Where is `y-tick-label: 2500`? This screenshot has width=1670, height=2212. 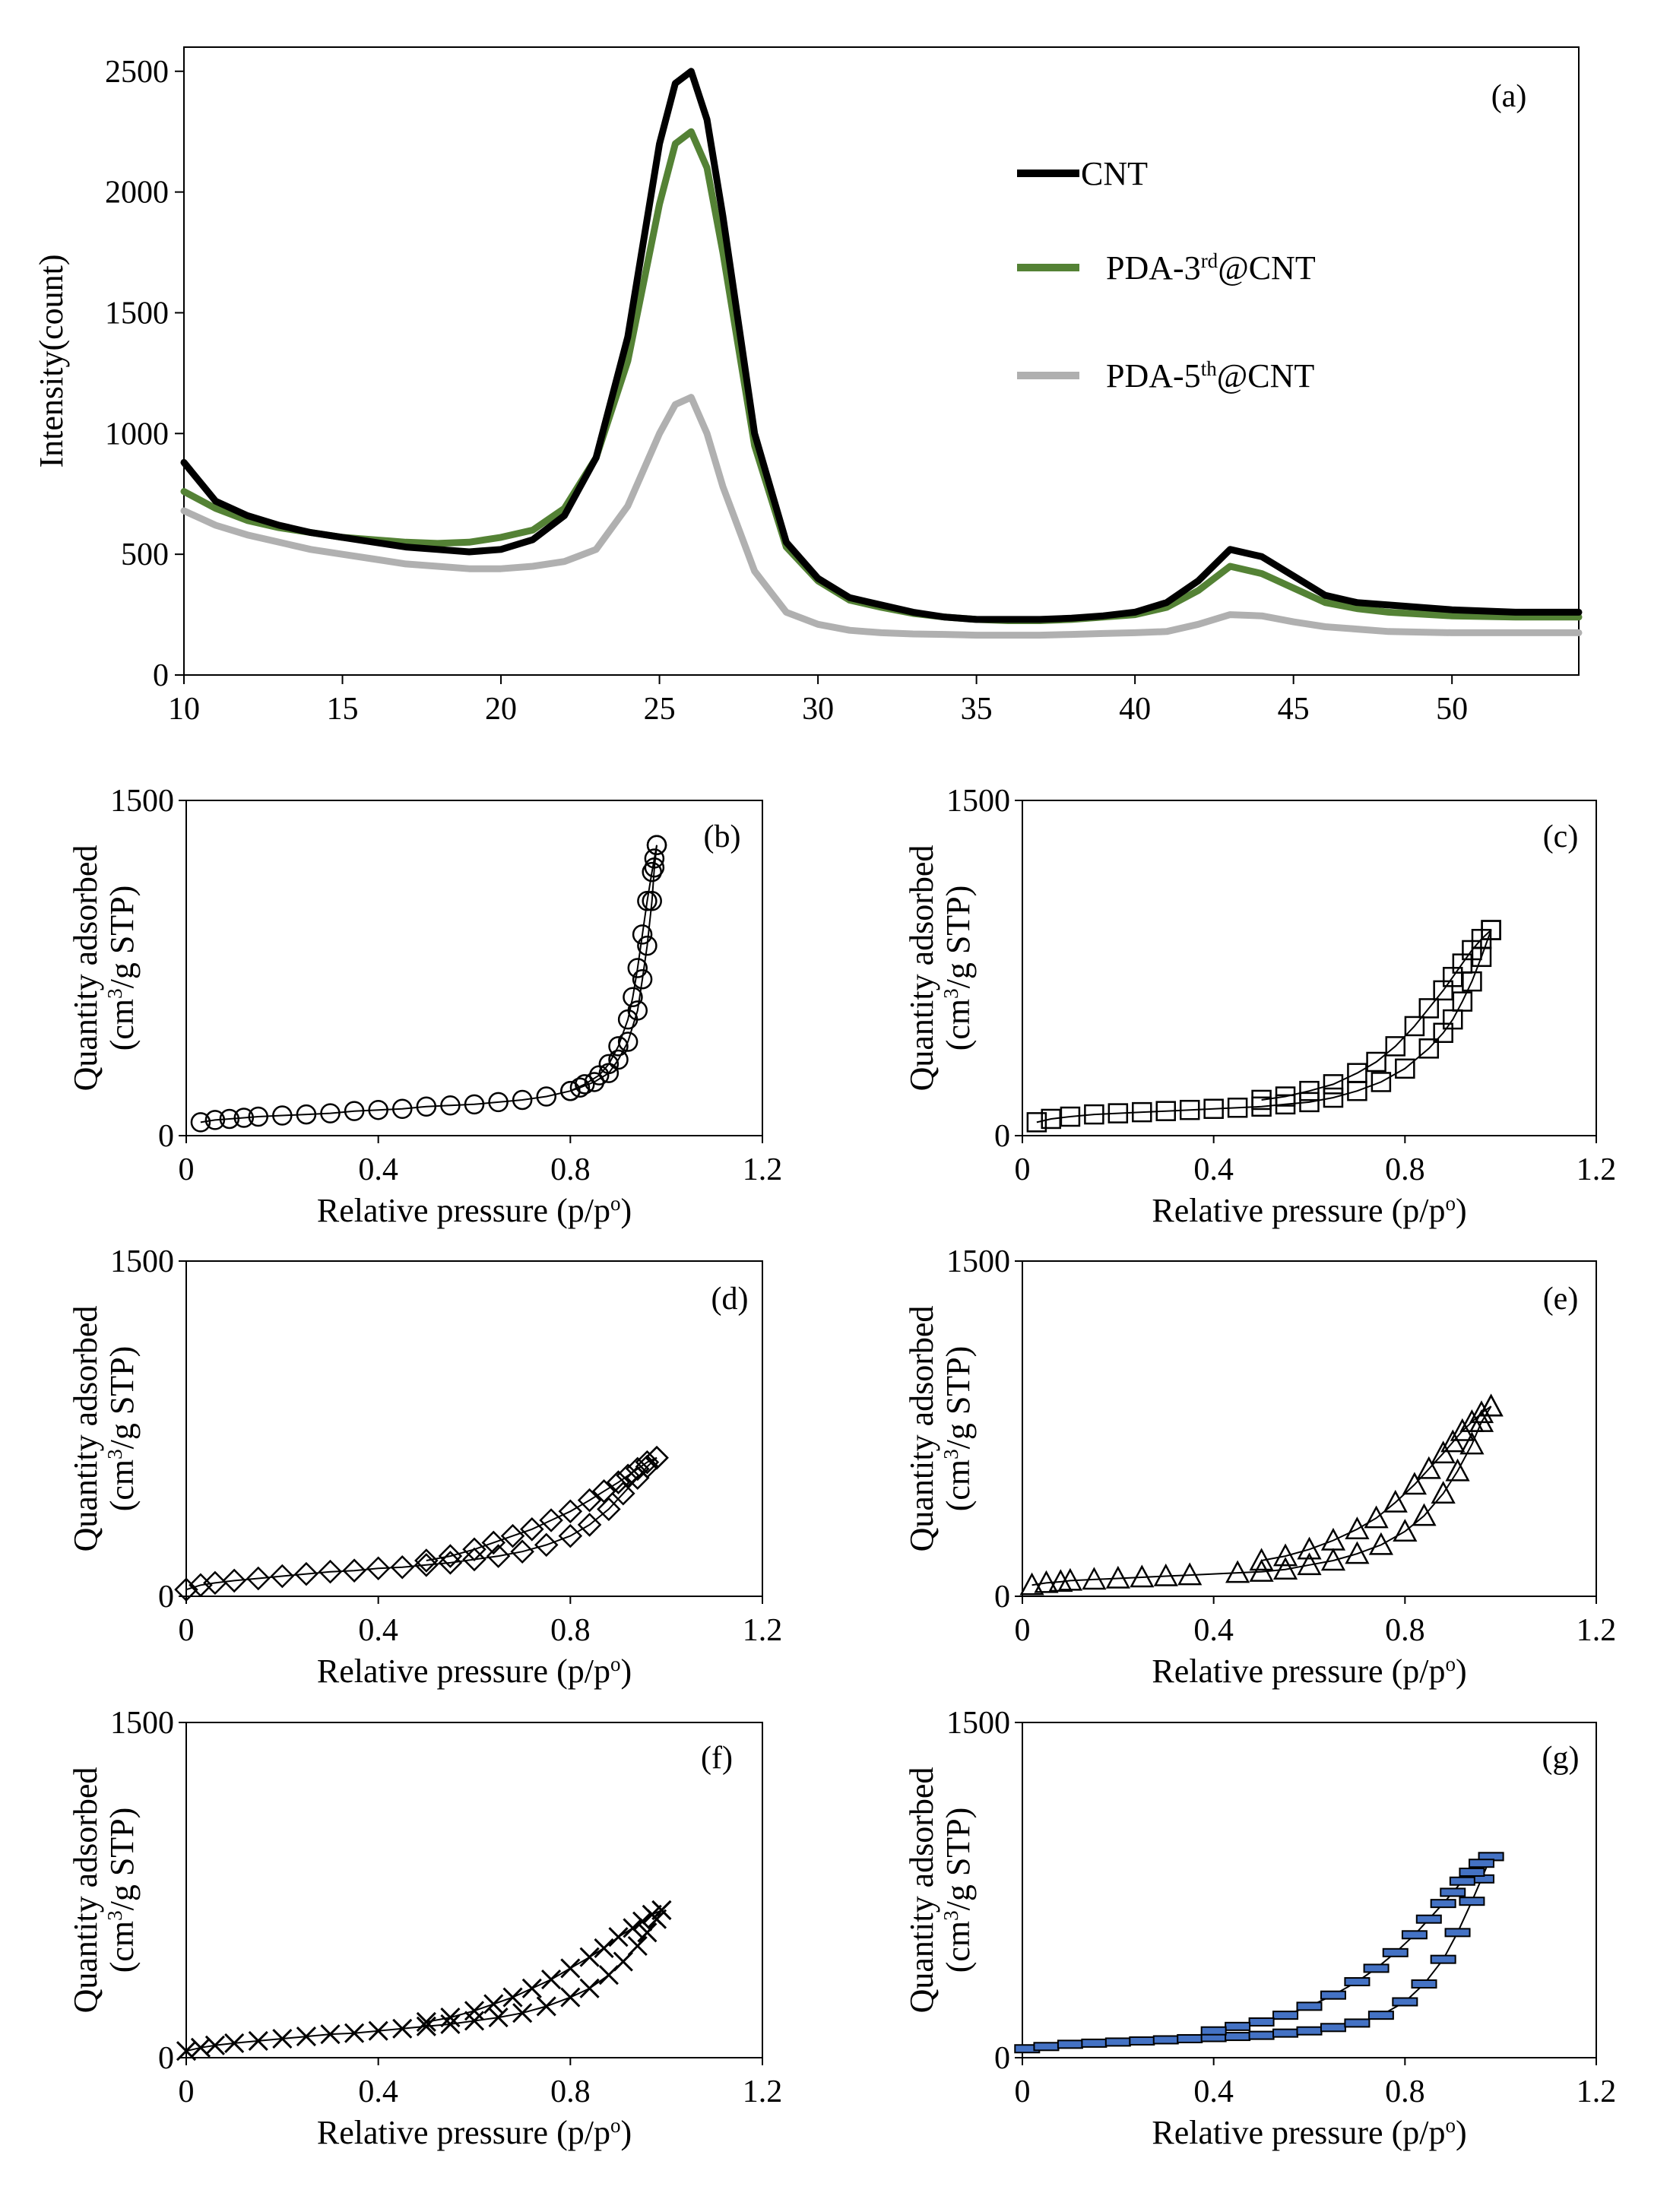 y-tick-label: 2500 is located at coordinates (137, 72).